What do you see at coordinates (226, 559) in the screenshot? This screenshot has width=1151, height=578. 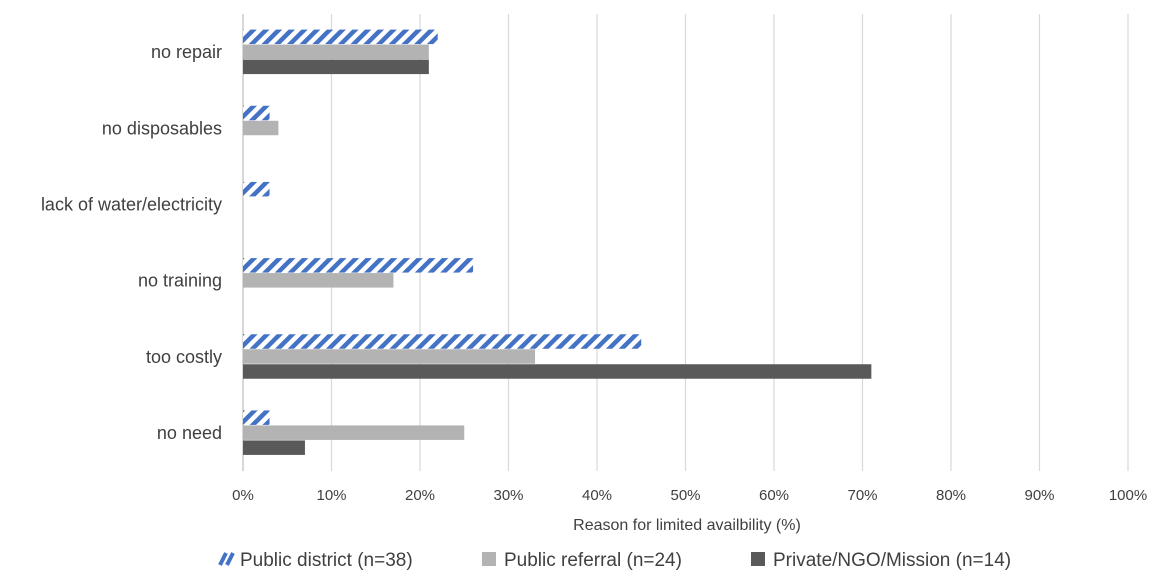 I see `legend-swatch-hatch` at bounding box center [226, 559].